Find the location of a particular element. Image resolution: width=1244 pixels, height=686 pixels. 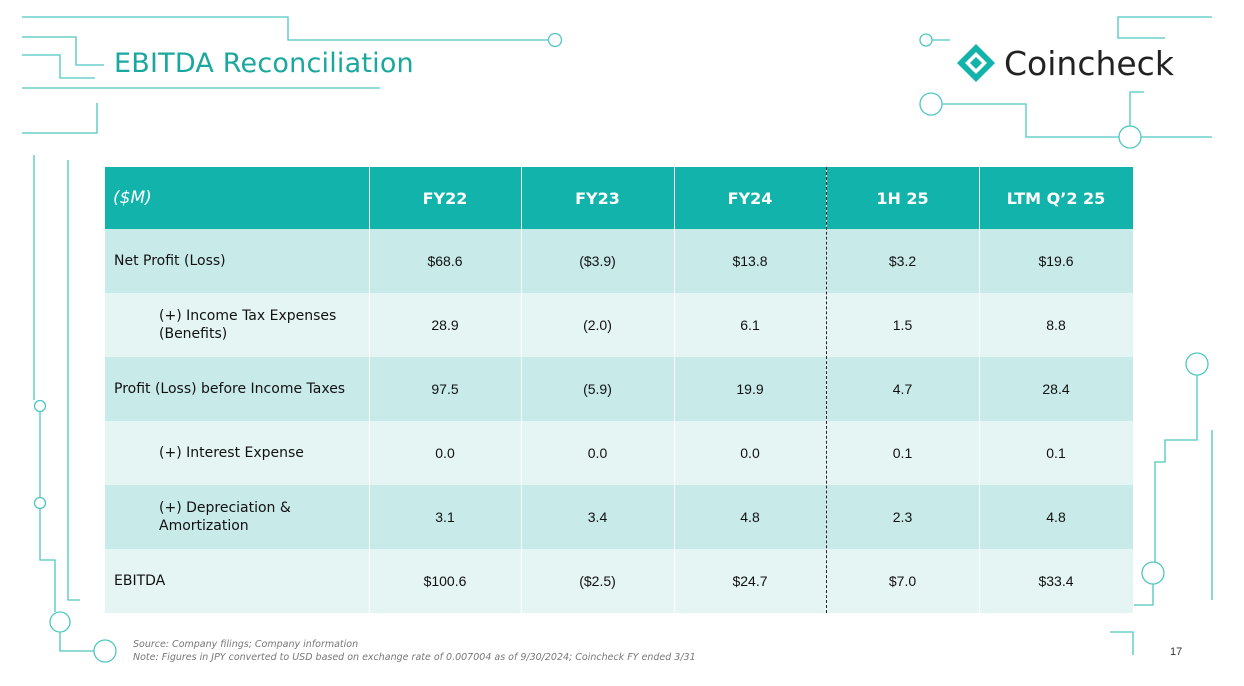

column-header: FY23 is located at coordinates (598, 198).